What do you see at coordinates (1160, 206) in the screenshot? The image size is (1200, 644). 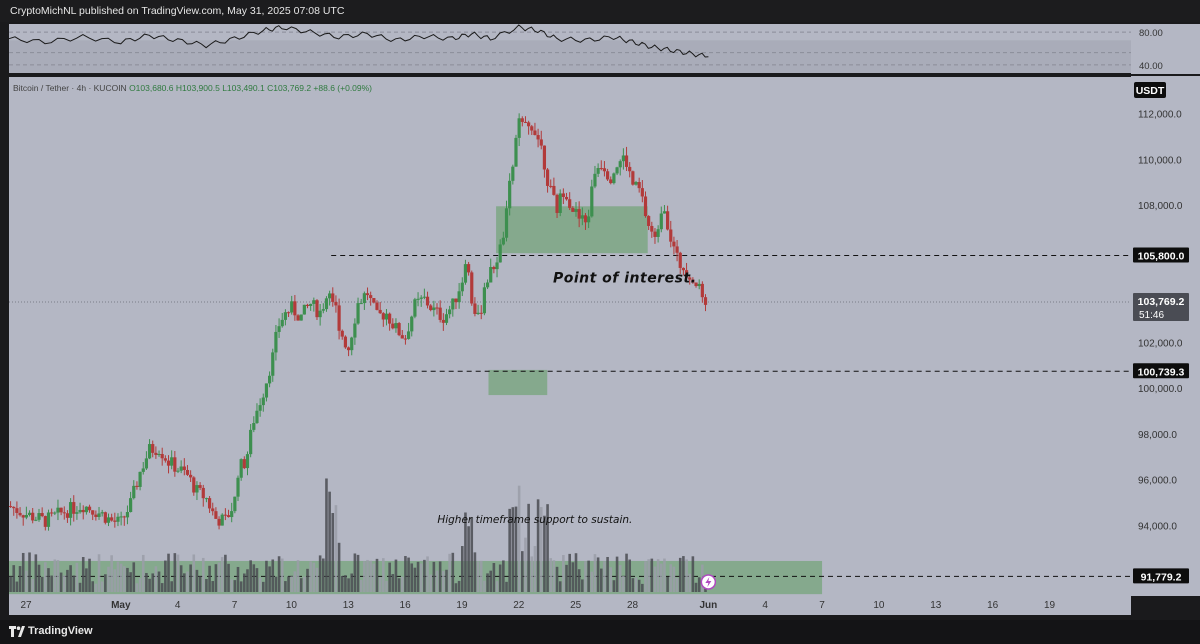 I see `price-tick-label: 108,000.0` at bounding box center [1160, 206].